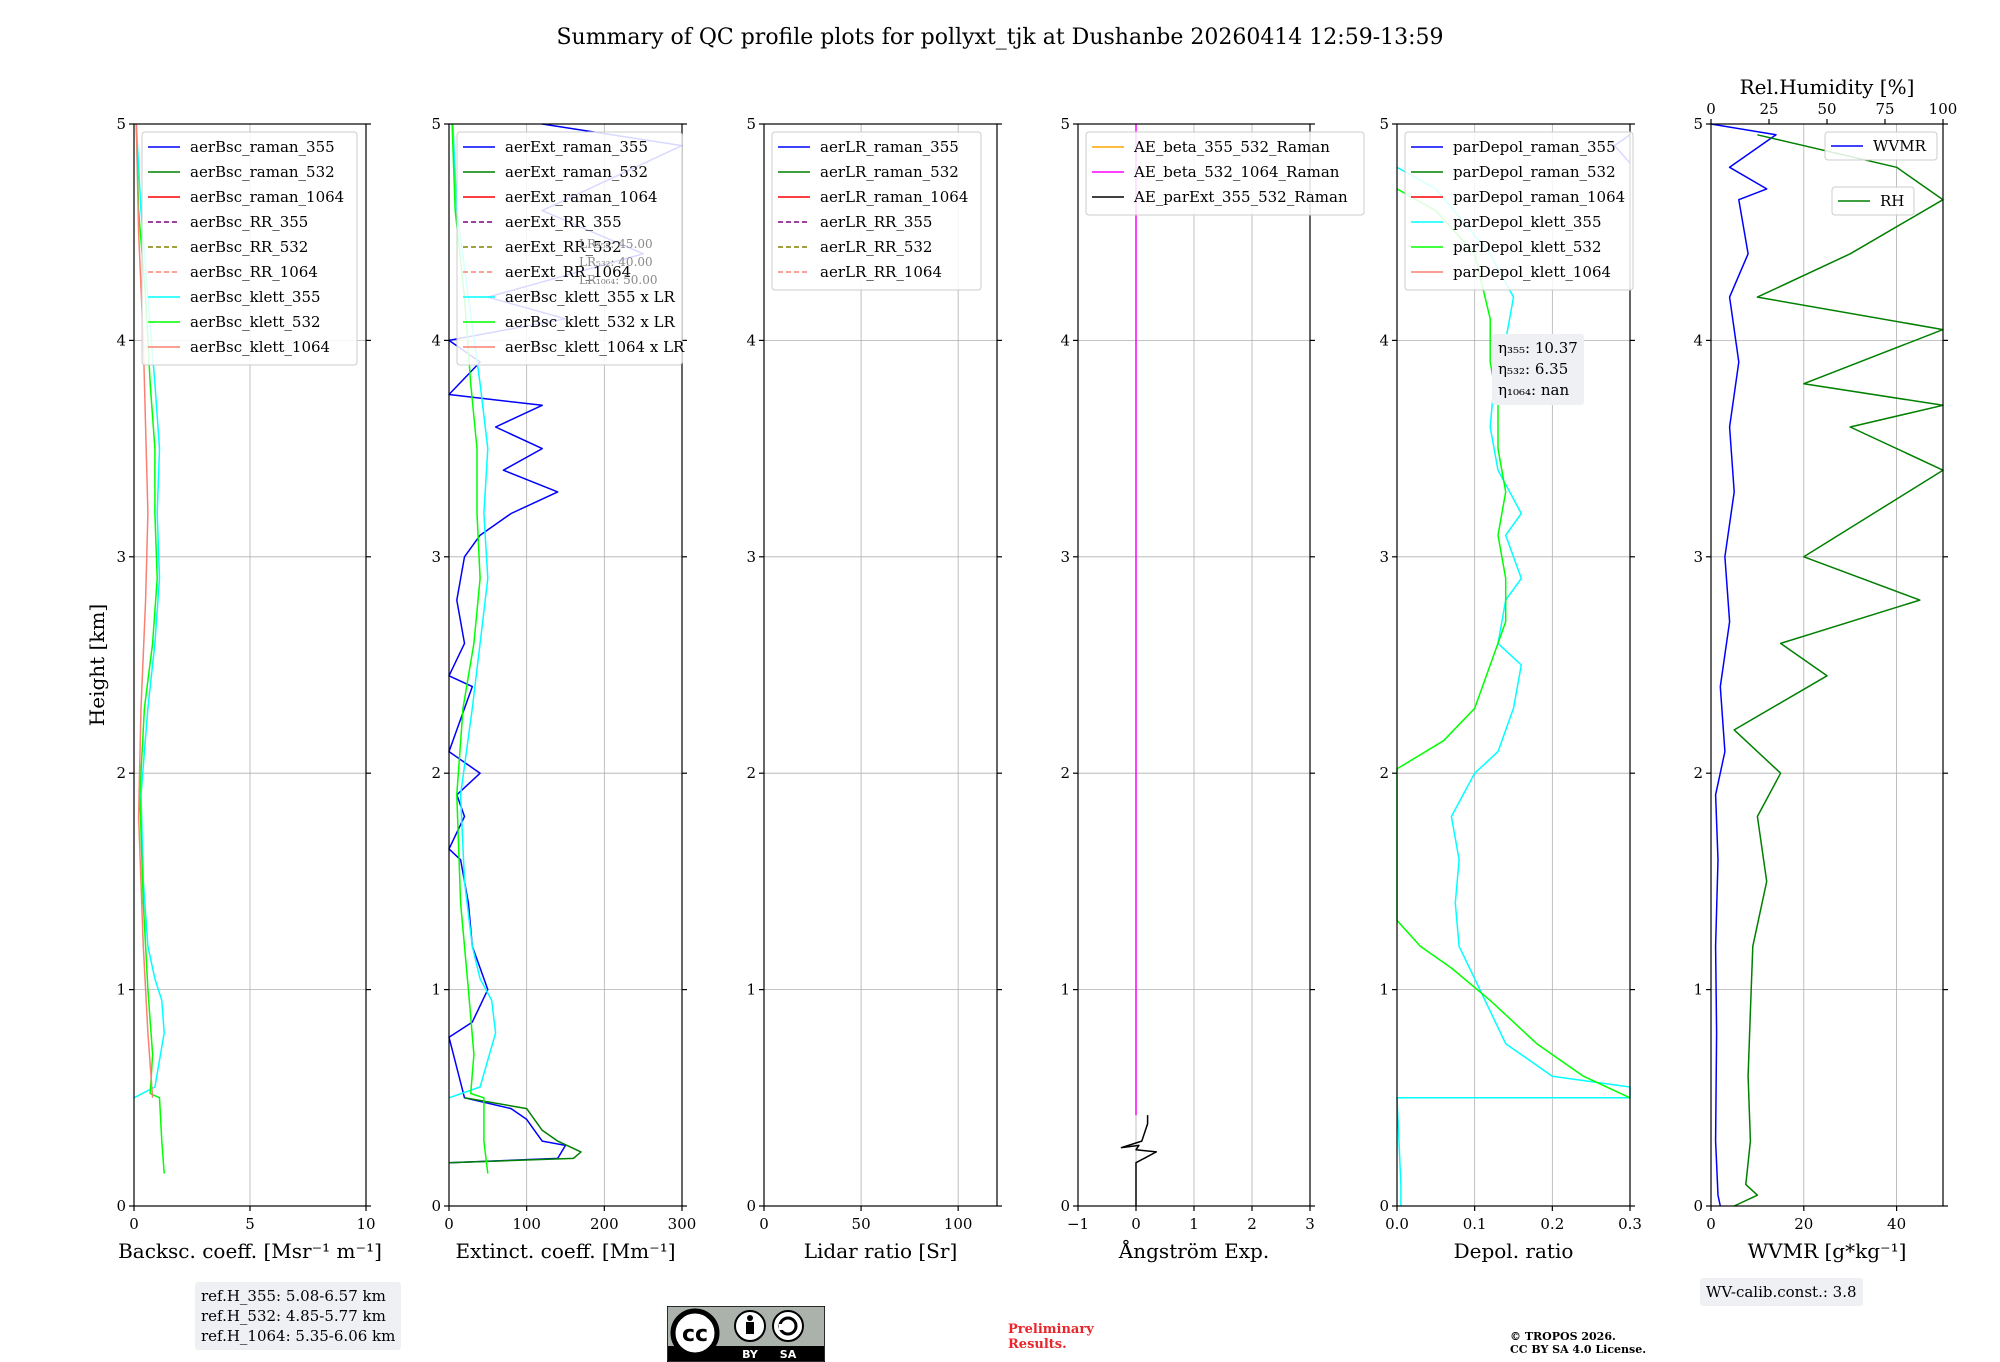 The image size is (2000, 1362). What do you see at coordinates (262, 172) in the screenshot?
I see `legend-label-bsc-1: aerBsc_raman_532` at bounding box center [262, 172].